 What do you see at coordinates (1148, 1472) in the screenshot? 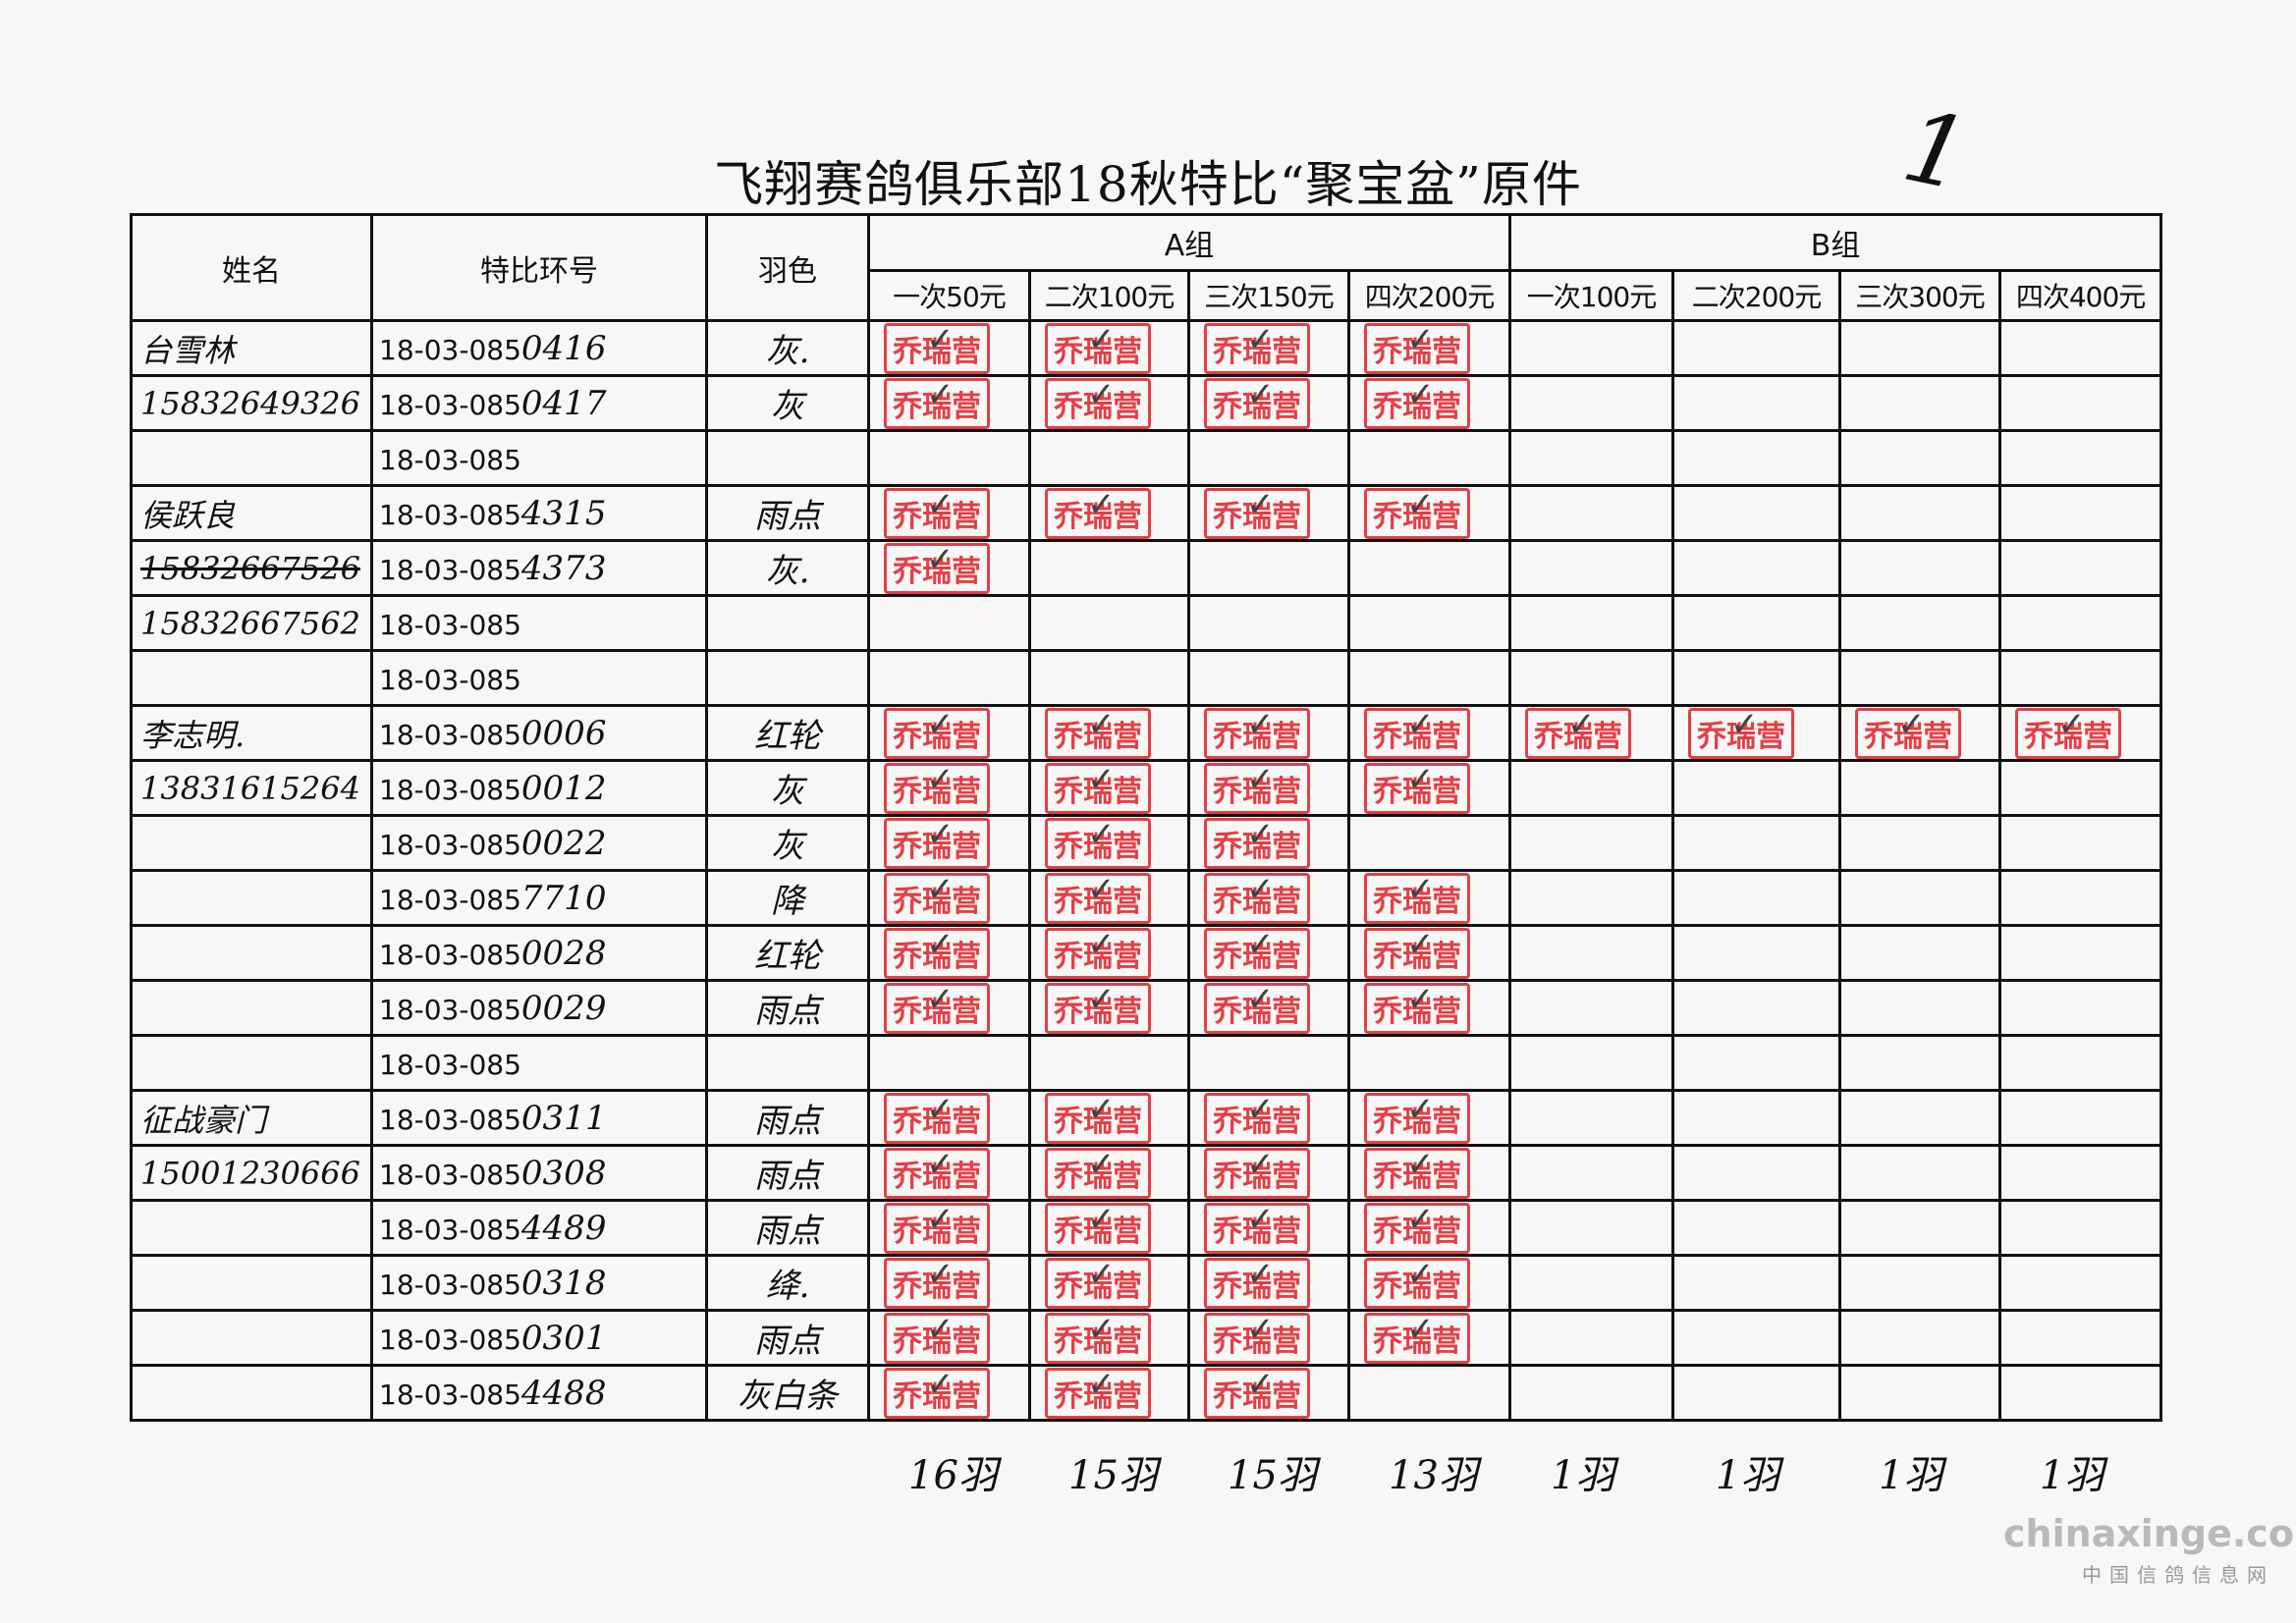
I see `column-totals: 16羽 15羽 15羽 13羽 1羽 1羽 1羽 1羽` at bounding box center [1148, 1472].